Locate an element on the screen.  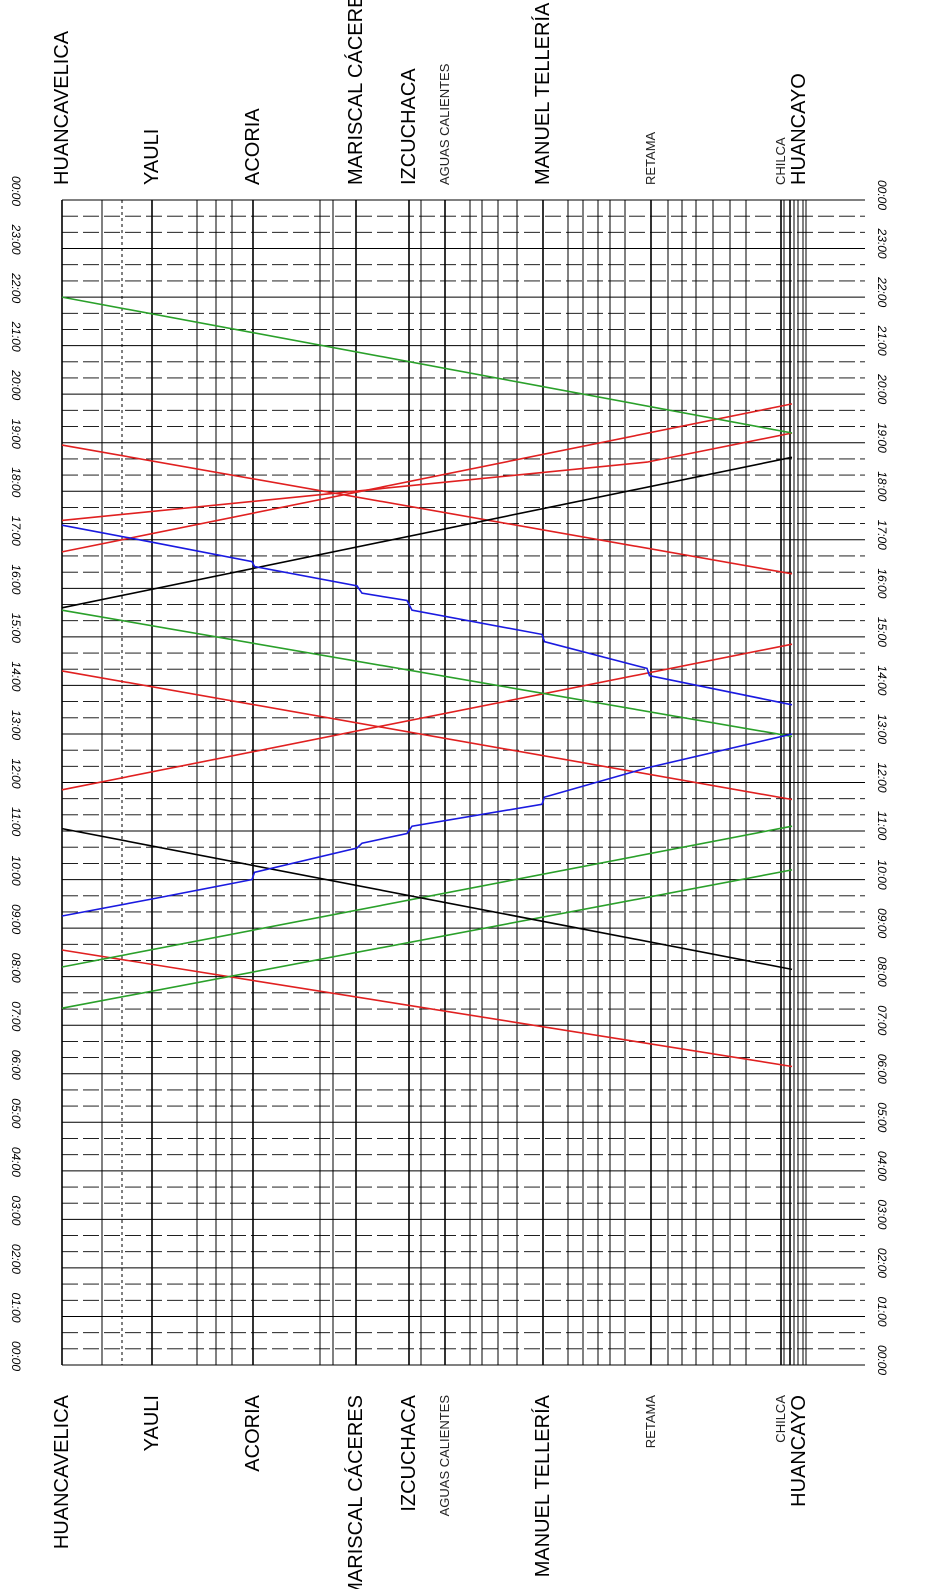
time-tick-label-right: 20:00 is located at coordinates (882, 388).